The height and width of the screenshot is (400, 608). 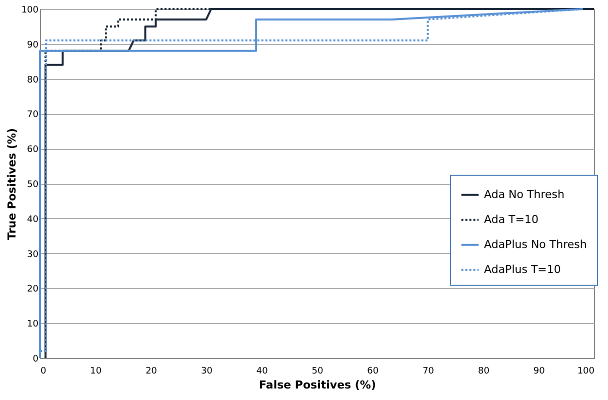 I want to click on y-tick-label: 20, so click(x=33, y=289).